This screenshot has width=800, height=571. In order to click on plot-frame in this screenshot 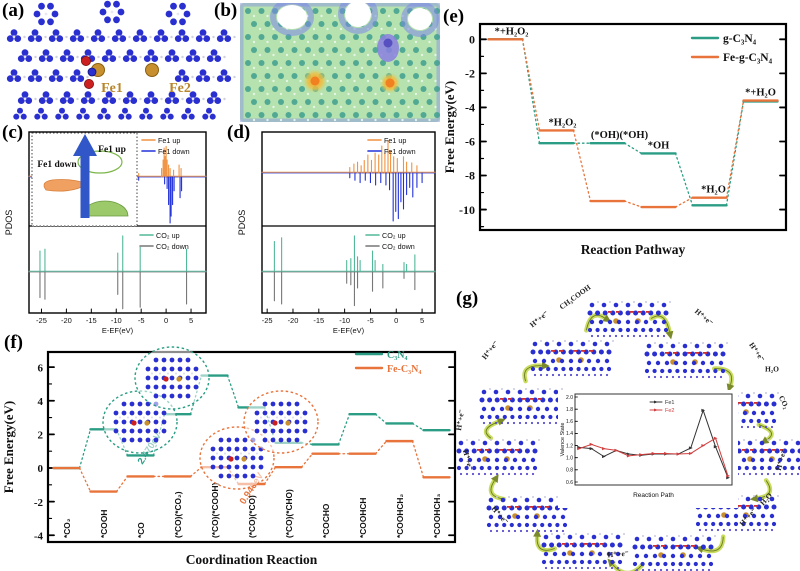, I will do `click(653, 439)`.